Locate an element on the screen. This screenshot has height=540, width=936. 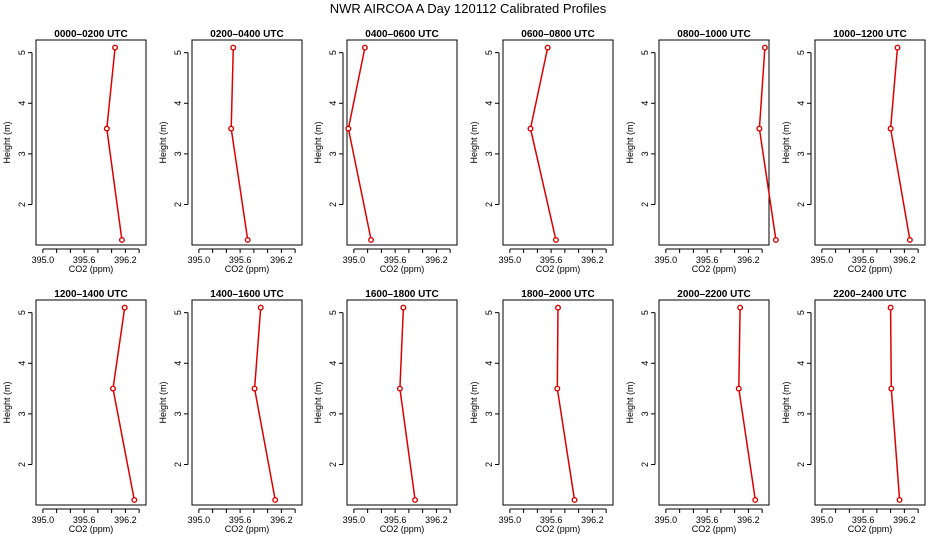
panel-title: 1200–1400 UTC is located at coordinates (90, 294).